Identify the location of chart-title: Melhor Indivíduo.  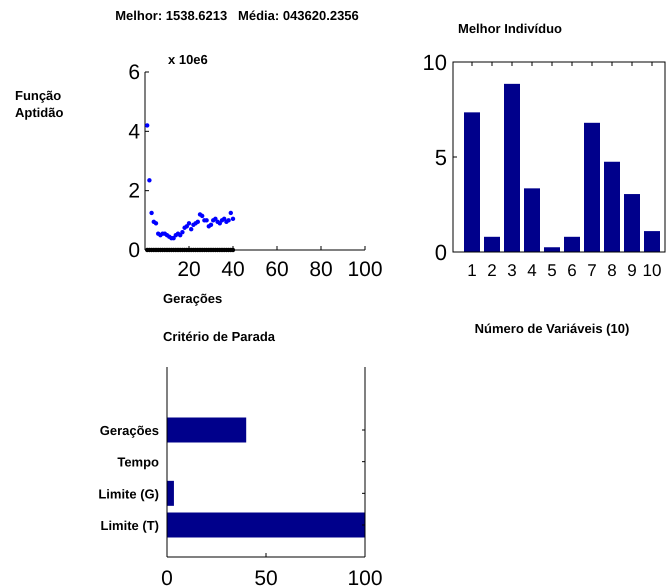
(510, 28).